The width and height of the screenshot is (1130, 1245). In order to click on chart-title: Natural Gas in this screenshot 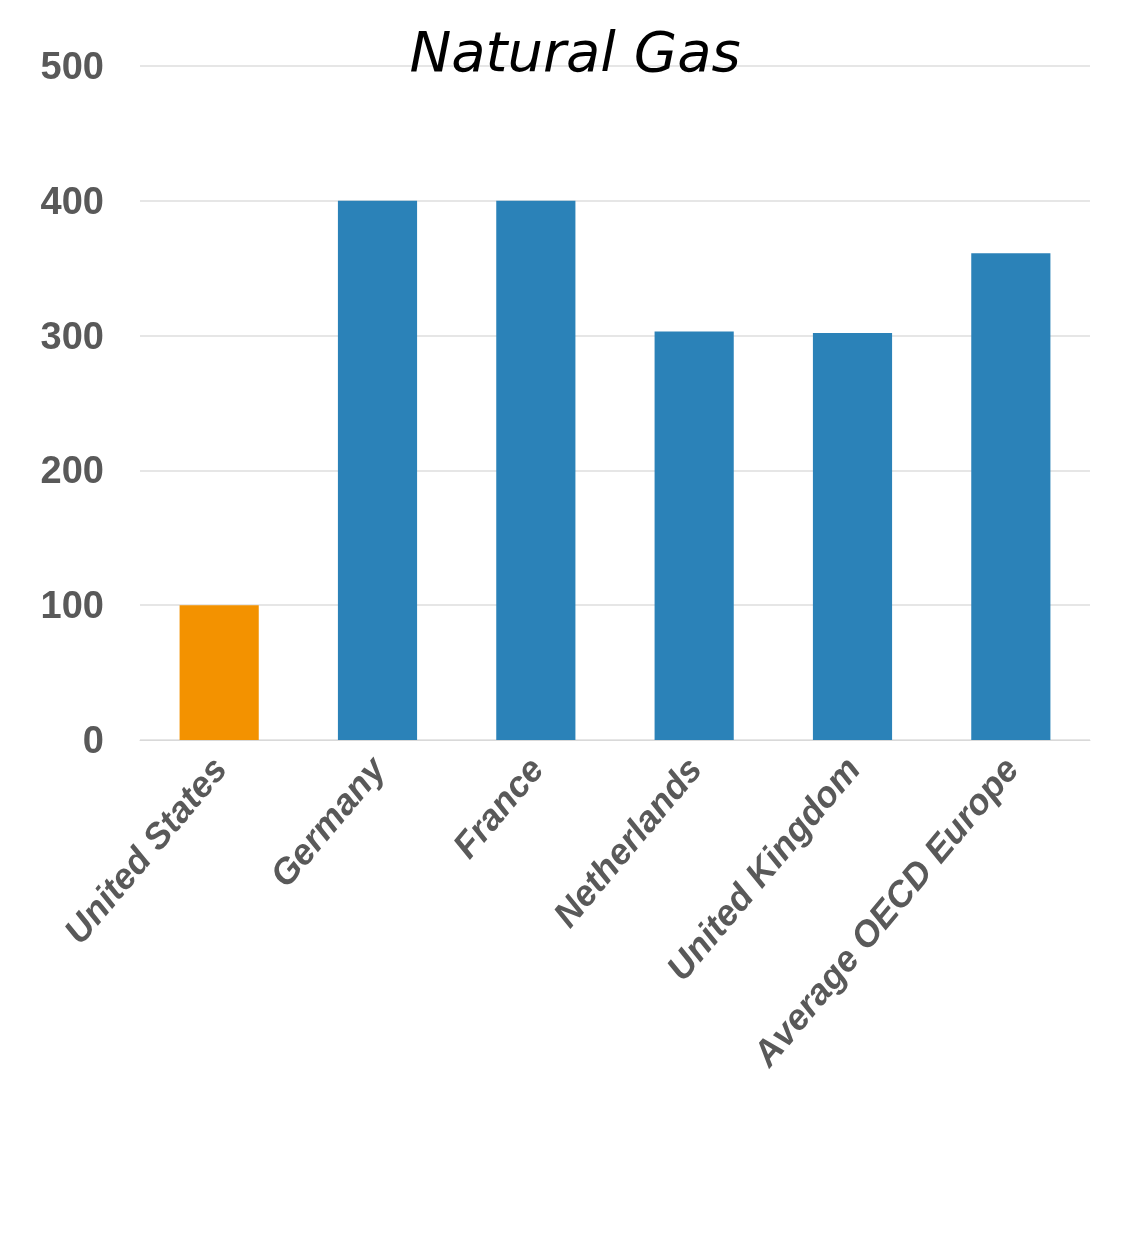, I will do `click(575, 51)`.